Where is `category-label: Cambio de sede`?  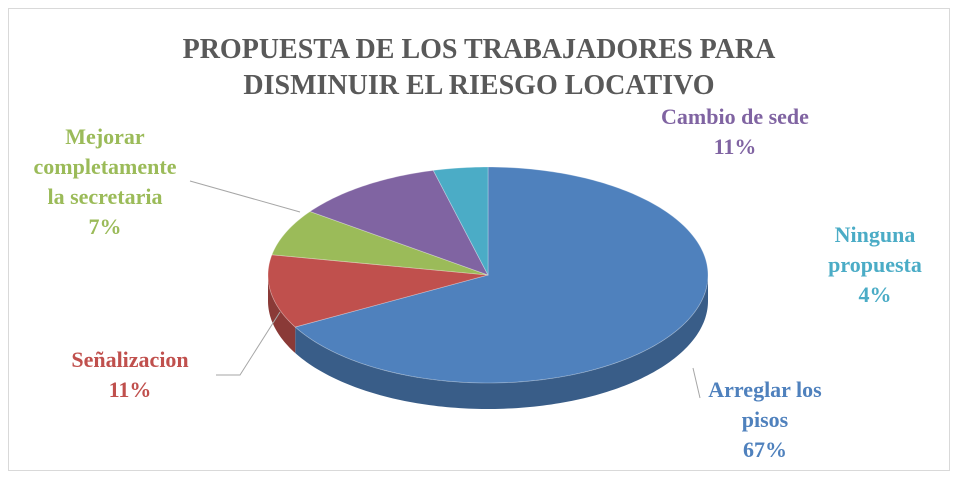 category-label: Cambio de sede is located at coordinates (735, 116).